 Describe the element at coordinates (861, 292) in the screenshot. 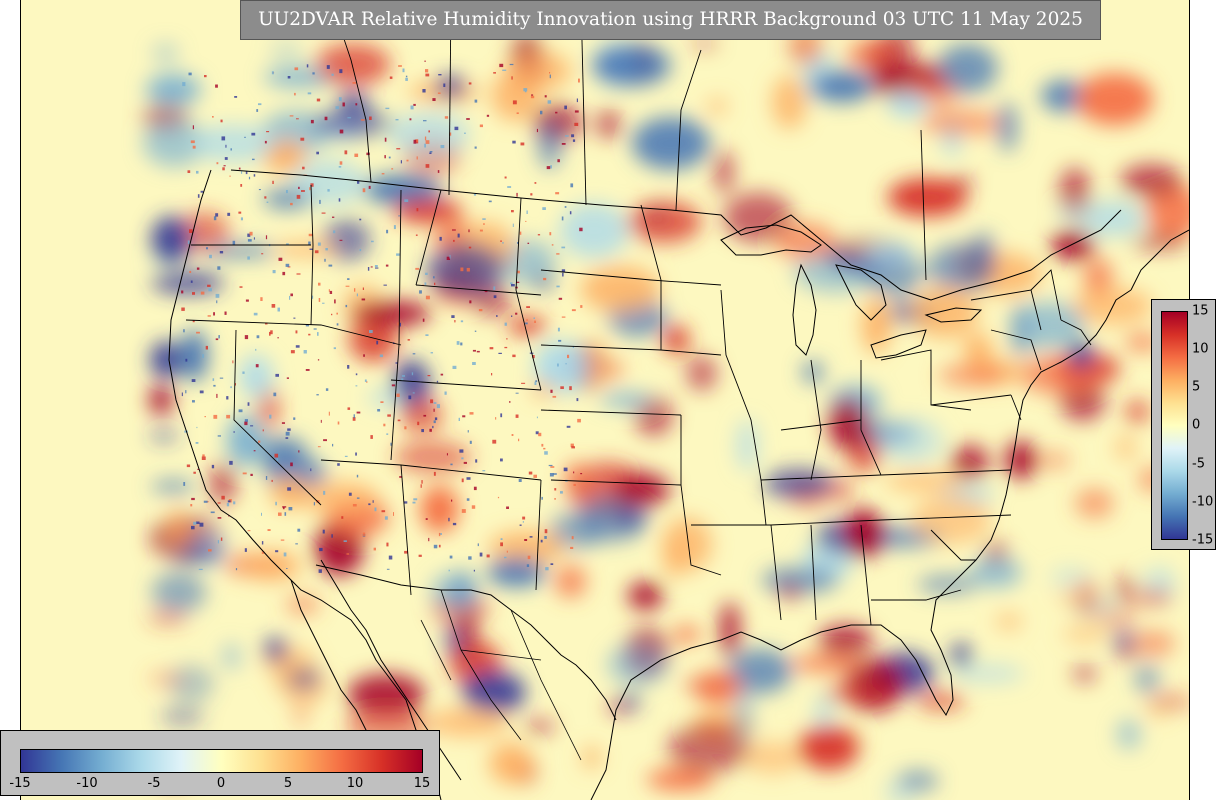

I see `lake-huron` at that location.